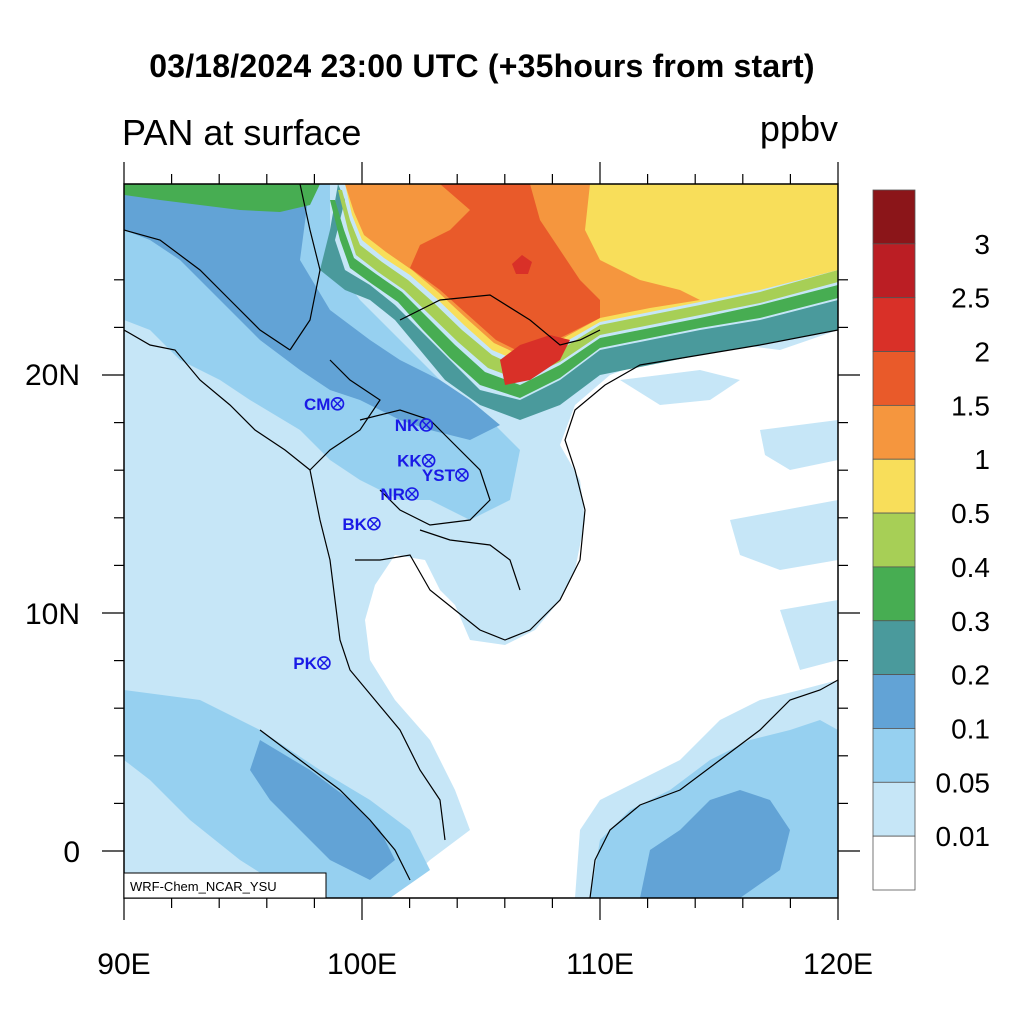 The width and height of the screenshot is (1024, 1024). I want to click on colorbar-label: 0.05, so click(963, 782).